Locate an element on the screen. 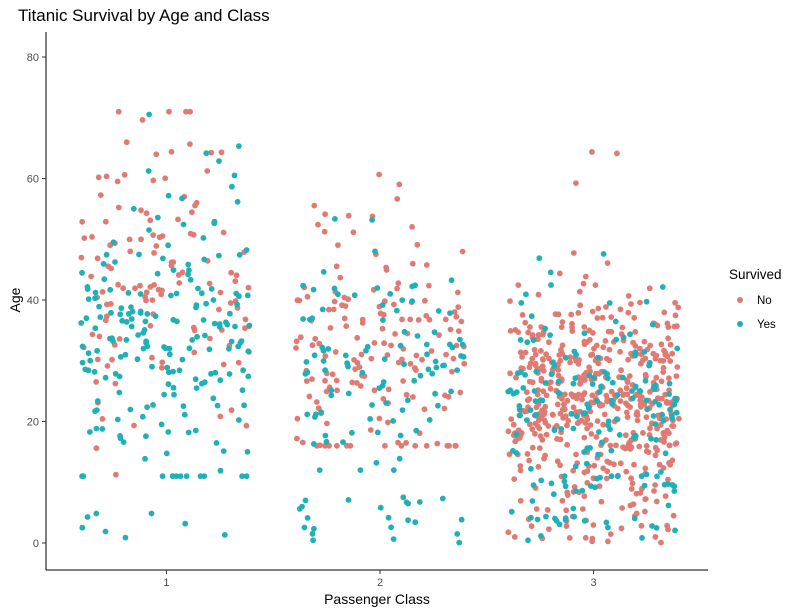 This screenshot has width=800, height=611. x-tick-label: 3 is located at coordinates (593, 583).